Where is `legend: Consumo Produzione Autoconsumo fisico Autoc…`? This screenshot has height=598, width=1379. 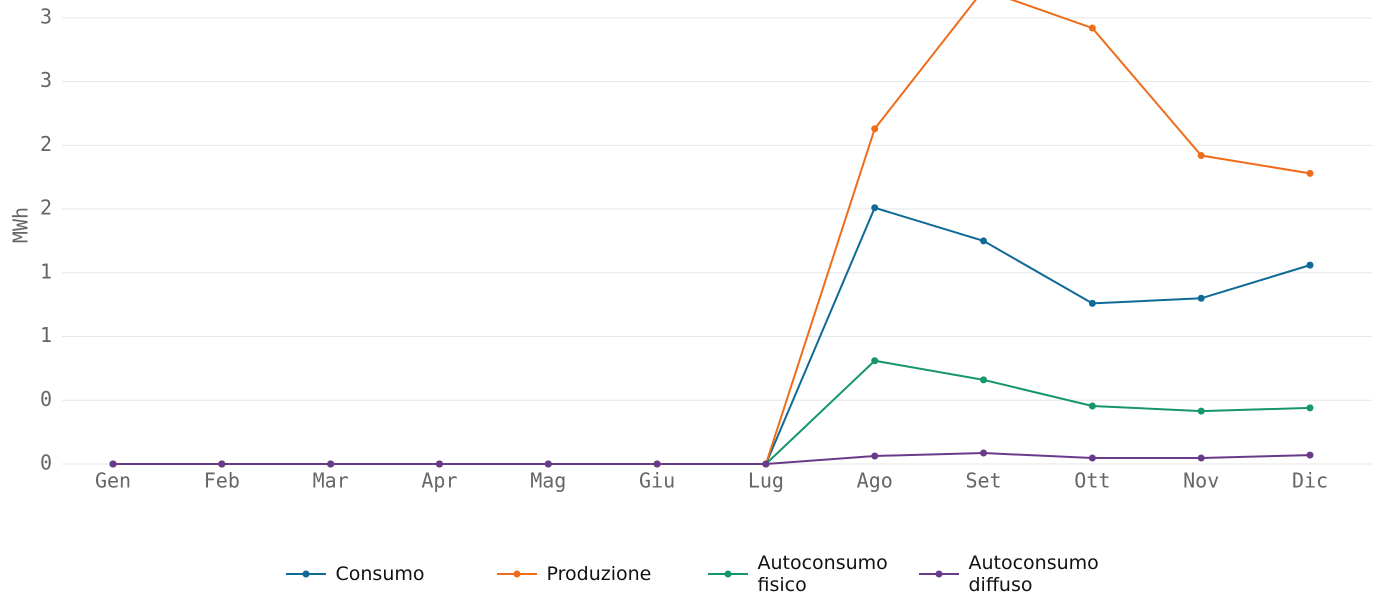 legend: Consumo Produzione Autoconsumo fisico Autoc… is located at coordinates (689, 574).